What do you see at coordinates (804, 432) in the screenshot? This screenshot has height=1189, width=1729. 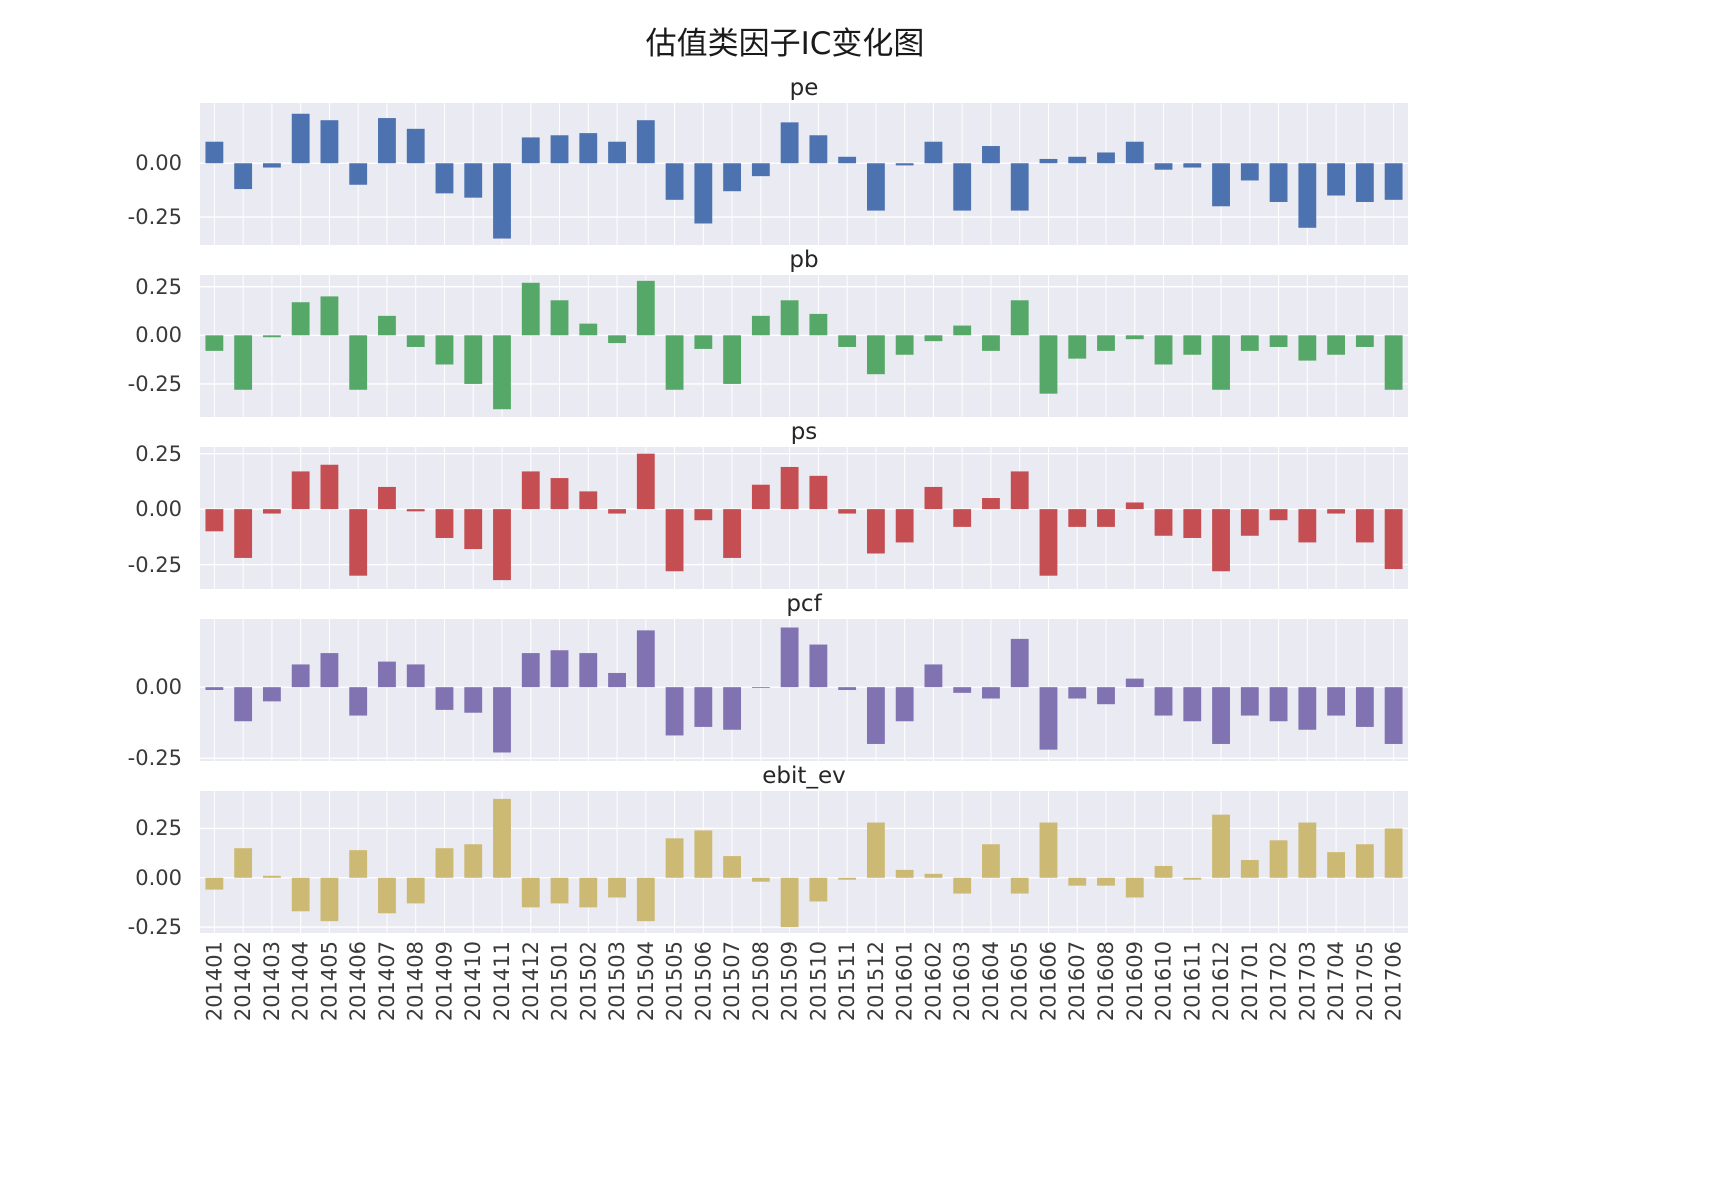 I see `subplot-title-ps: ps` at bounding box center [804, 432].